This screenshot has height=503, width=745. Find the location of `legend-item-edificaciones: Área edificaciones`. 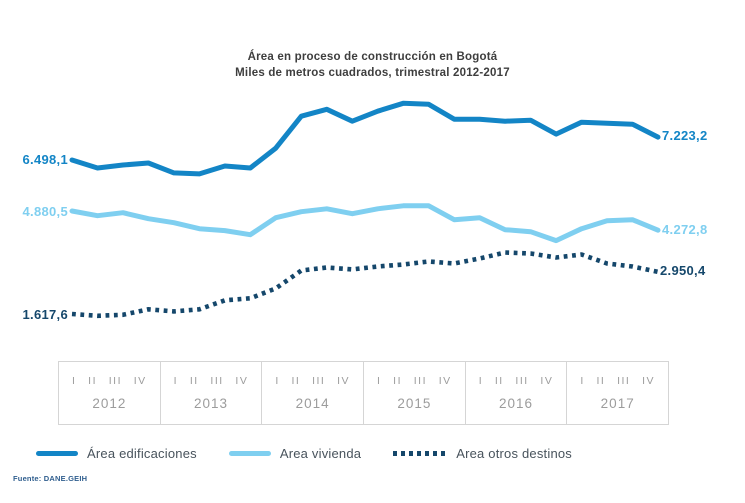

legend-item-edificaciones: Área edificaciones is located at coordinates (116, 453).